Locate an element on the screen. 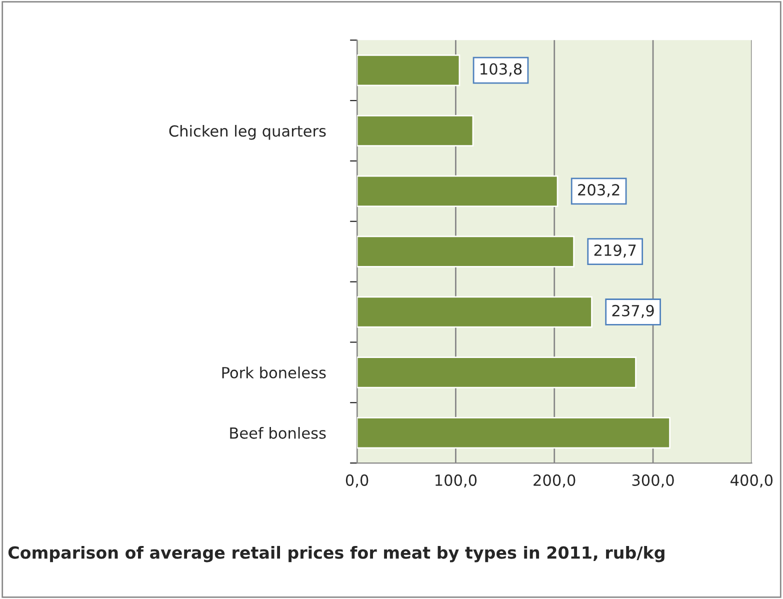 The width and height of the screenshot is (783, 599). x-tick-label: 300,0 is located at coordinates (653, 481).